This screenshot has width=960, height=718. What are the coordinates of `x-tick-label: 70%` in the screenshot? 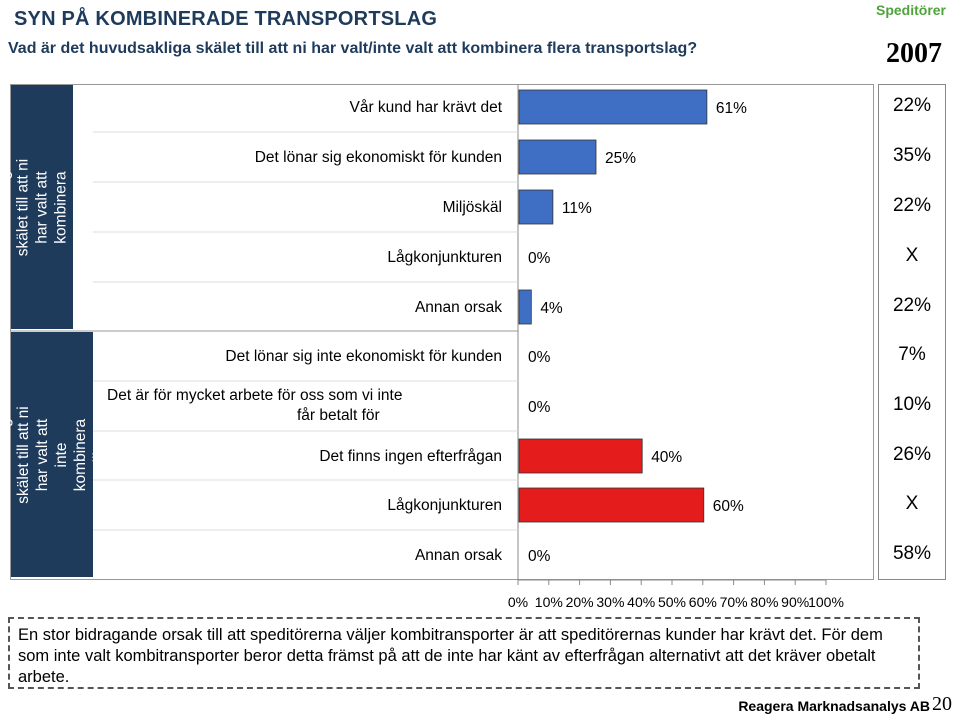 It's located at (734, 602).